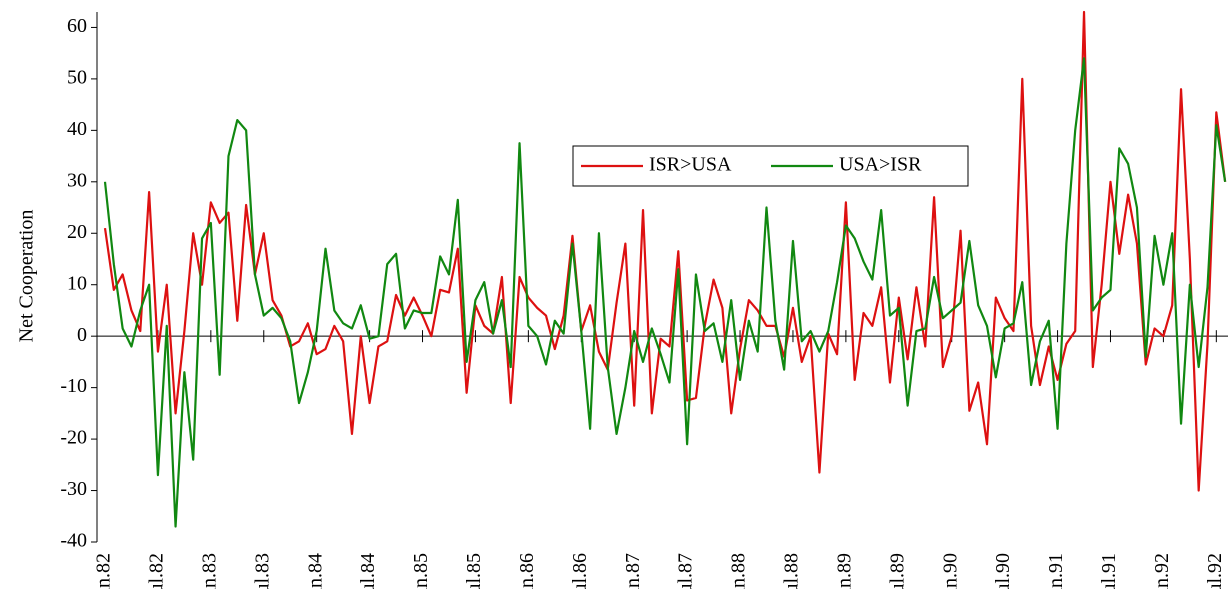 This screenshot has width=1228, height=589. What do you see at coordinates (1109, 571) in the screenshot?
I see `x-tick-label: Jul.91` at bounding box center [1109, 571].